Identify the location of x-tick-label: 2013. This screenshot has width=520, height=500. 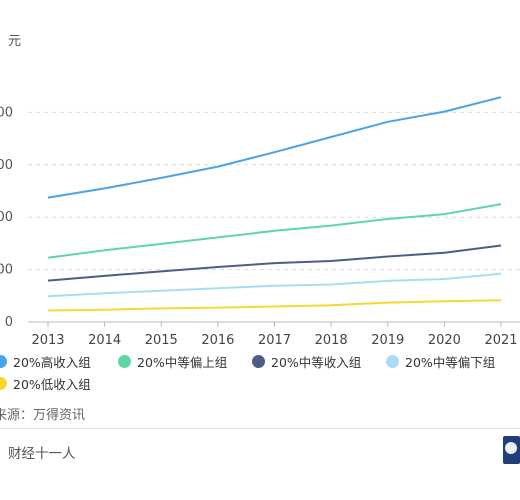
(47, 340).